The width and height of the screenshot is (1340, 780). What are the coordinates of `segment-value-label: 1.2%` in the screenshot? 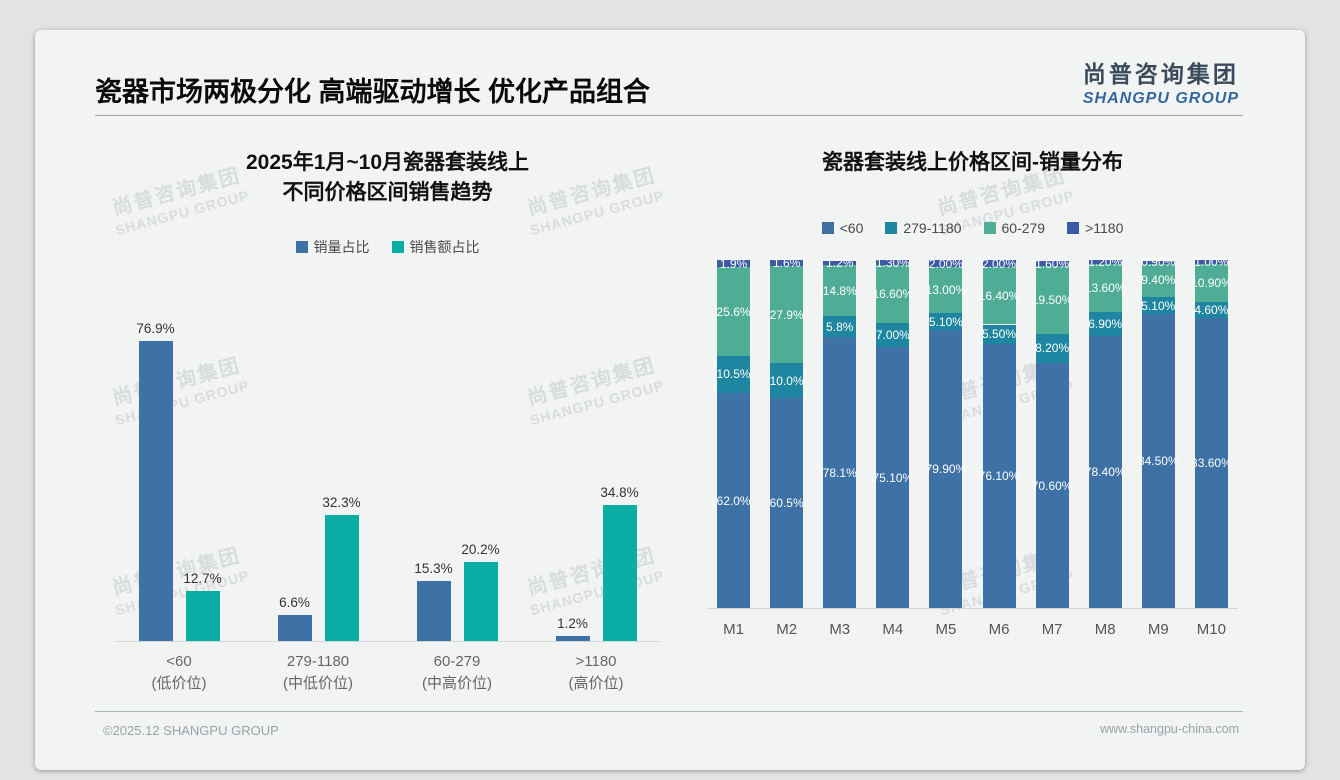 It's located at (840, 262).